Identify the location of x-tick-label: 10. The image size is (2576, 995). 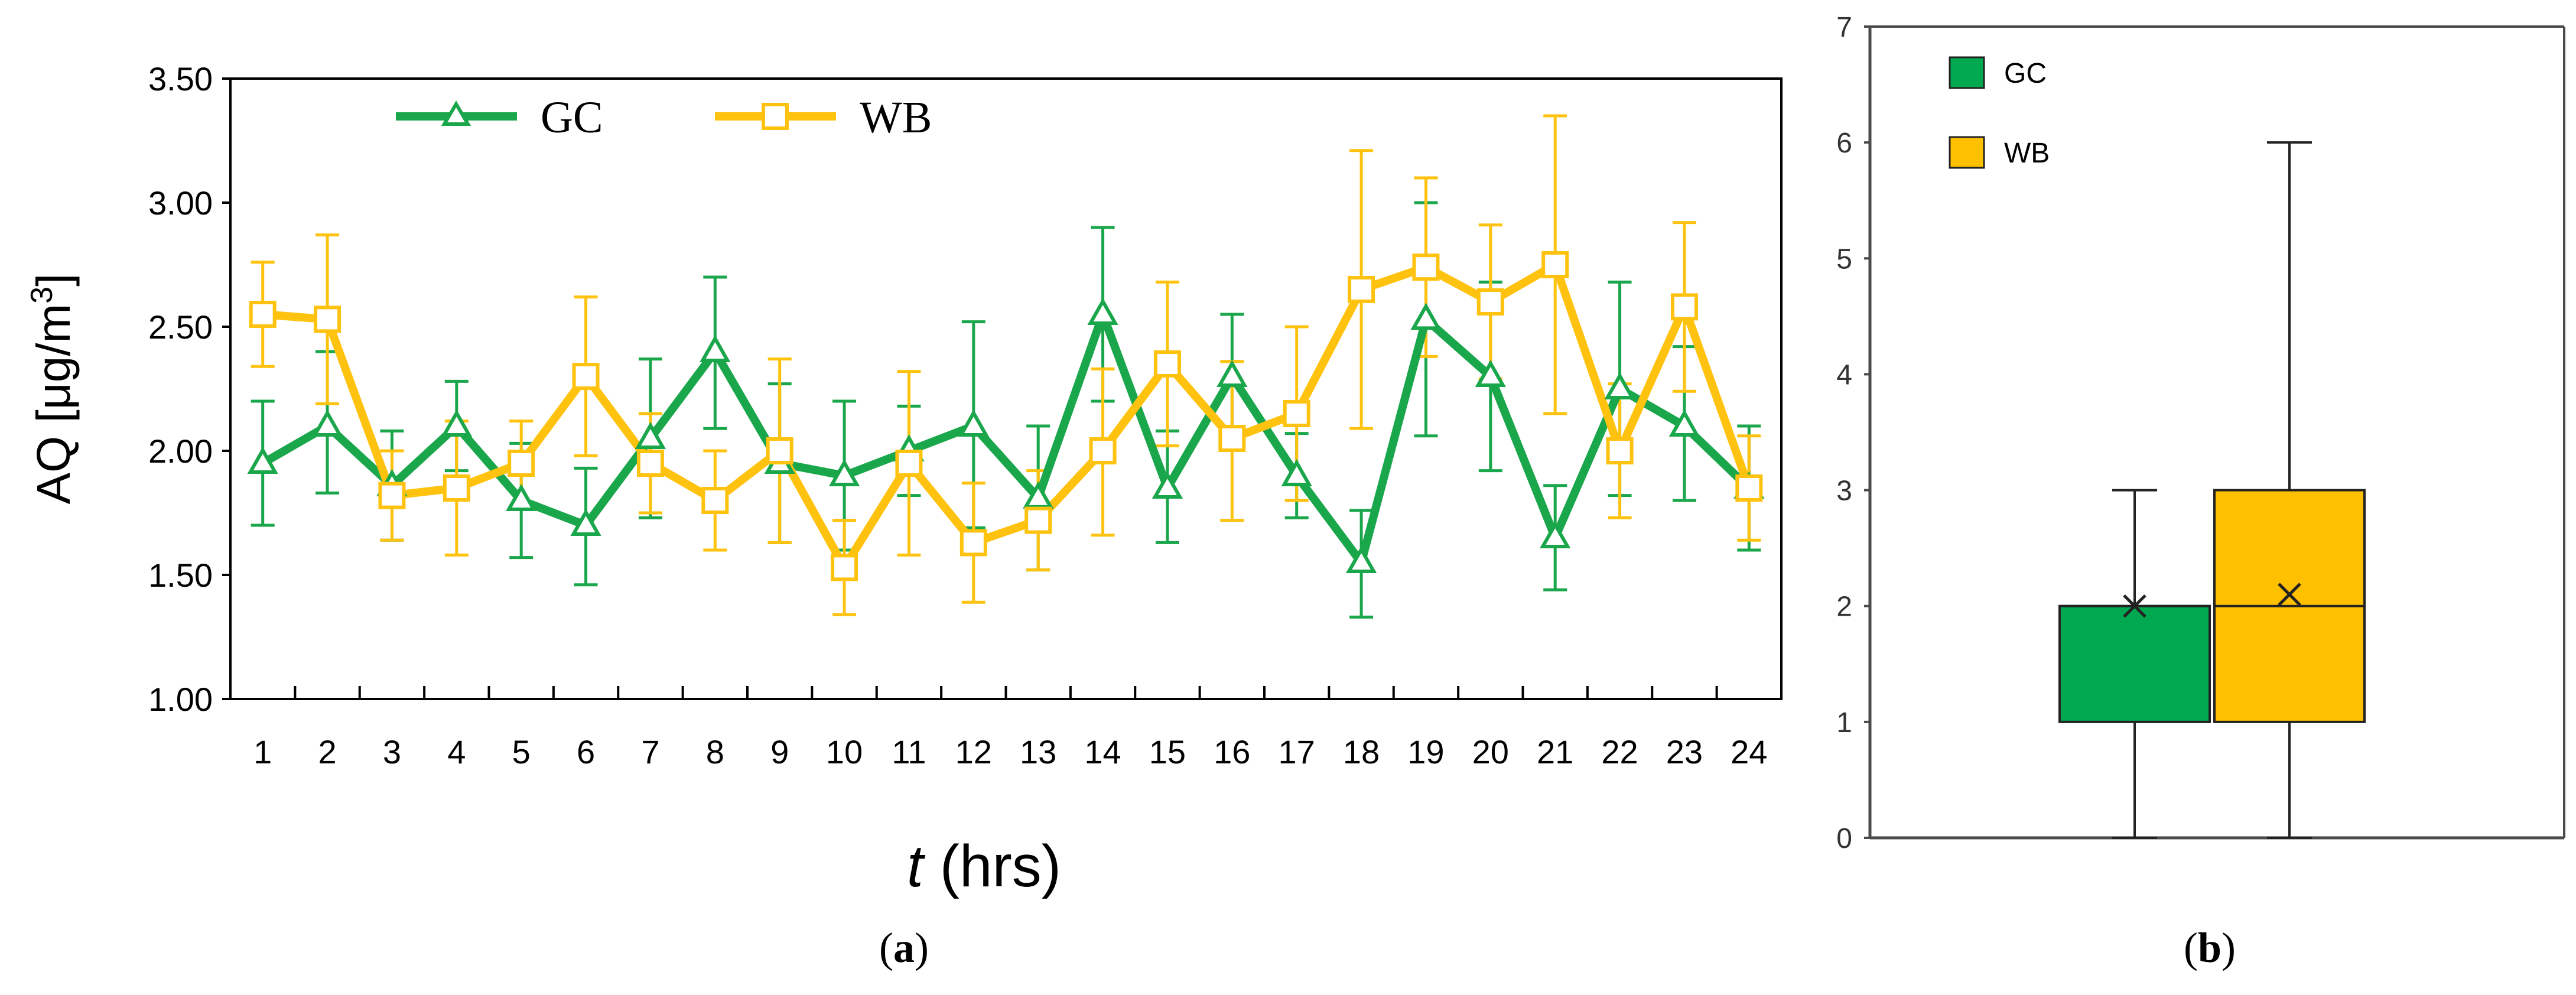
(844, 751).